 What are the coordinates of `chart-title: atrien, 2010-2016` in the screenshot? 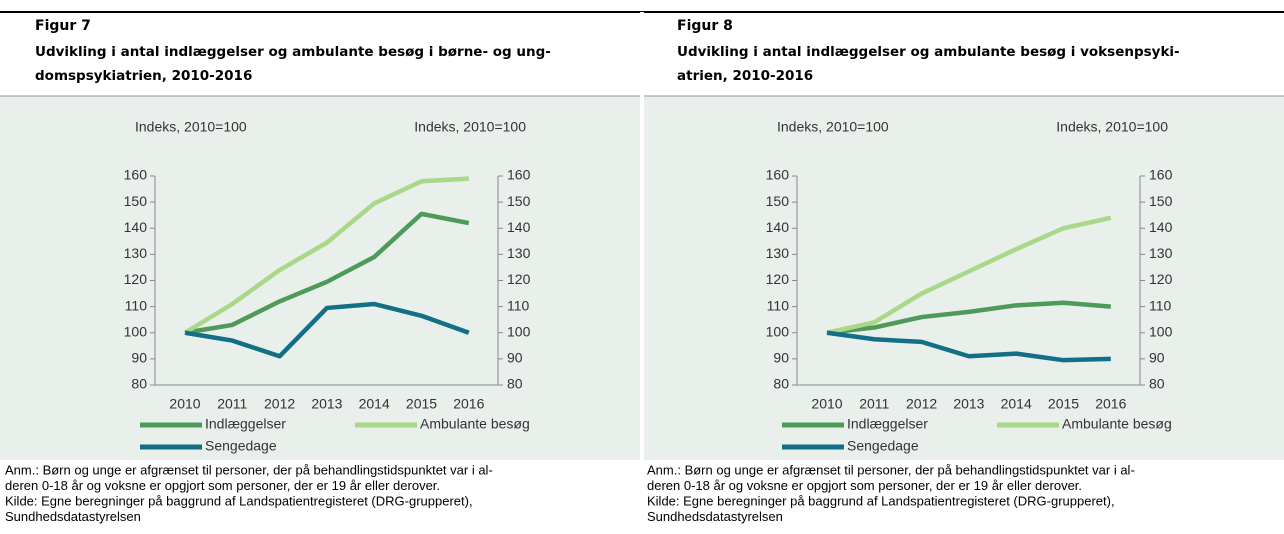 It's located at (745, 76).